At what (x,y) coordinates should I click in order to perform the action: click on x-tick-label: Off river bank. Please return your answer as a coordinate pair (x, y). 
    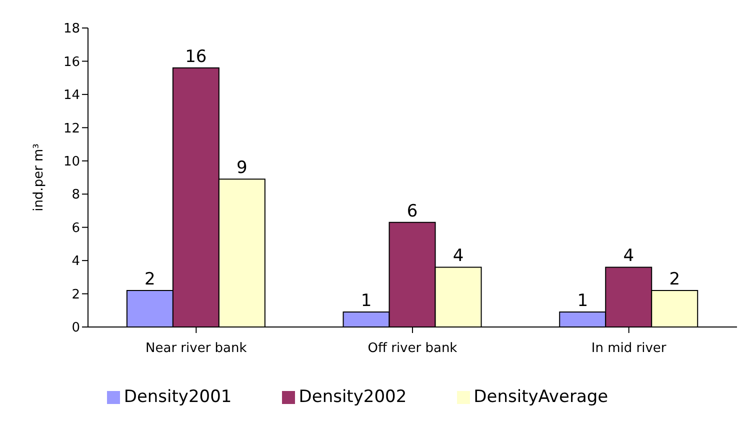
    Looking at the image, I should click on (413, 348).